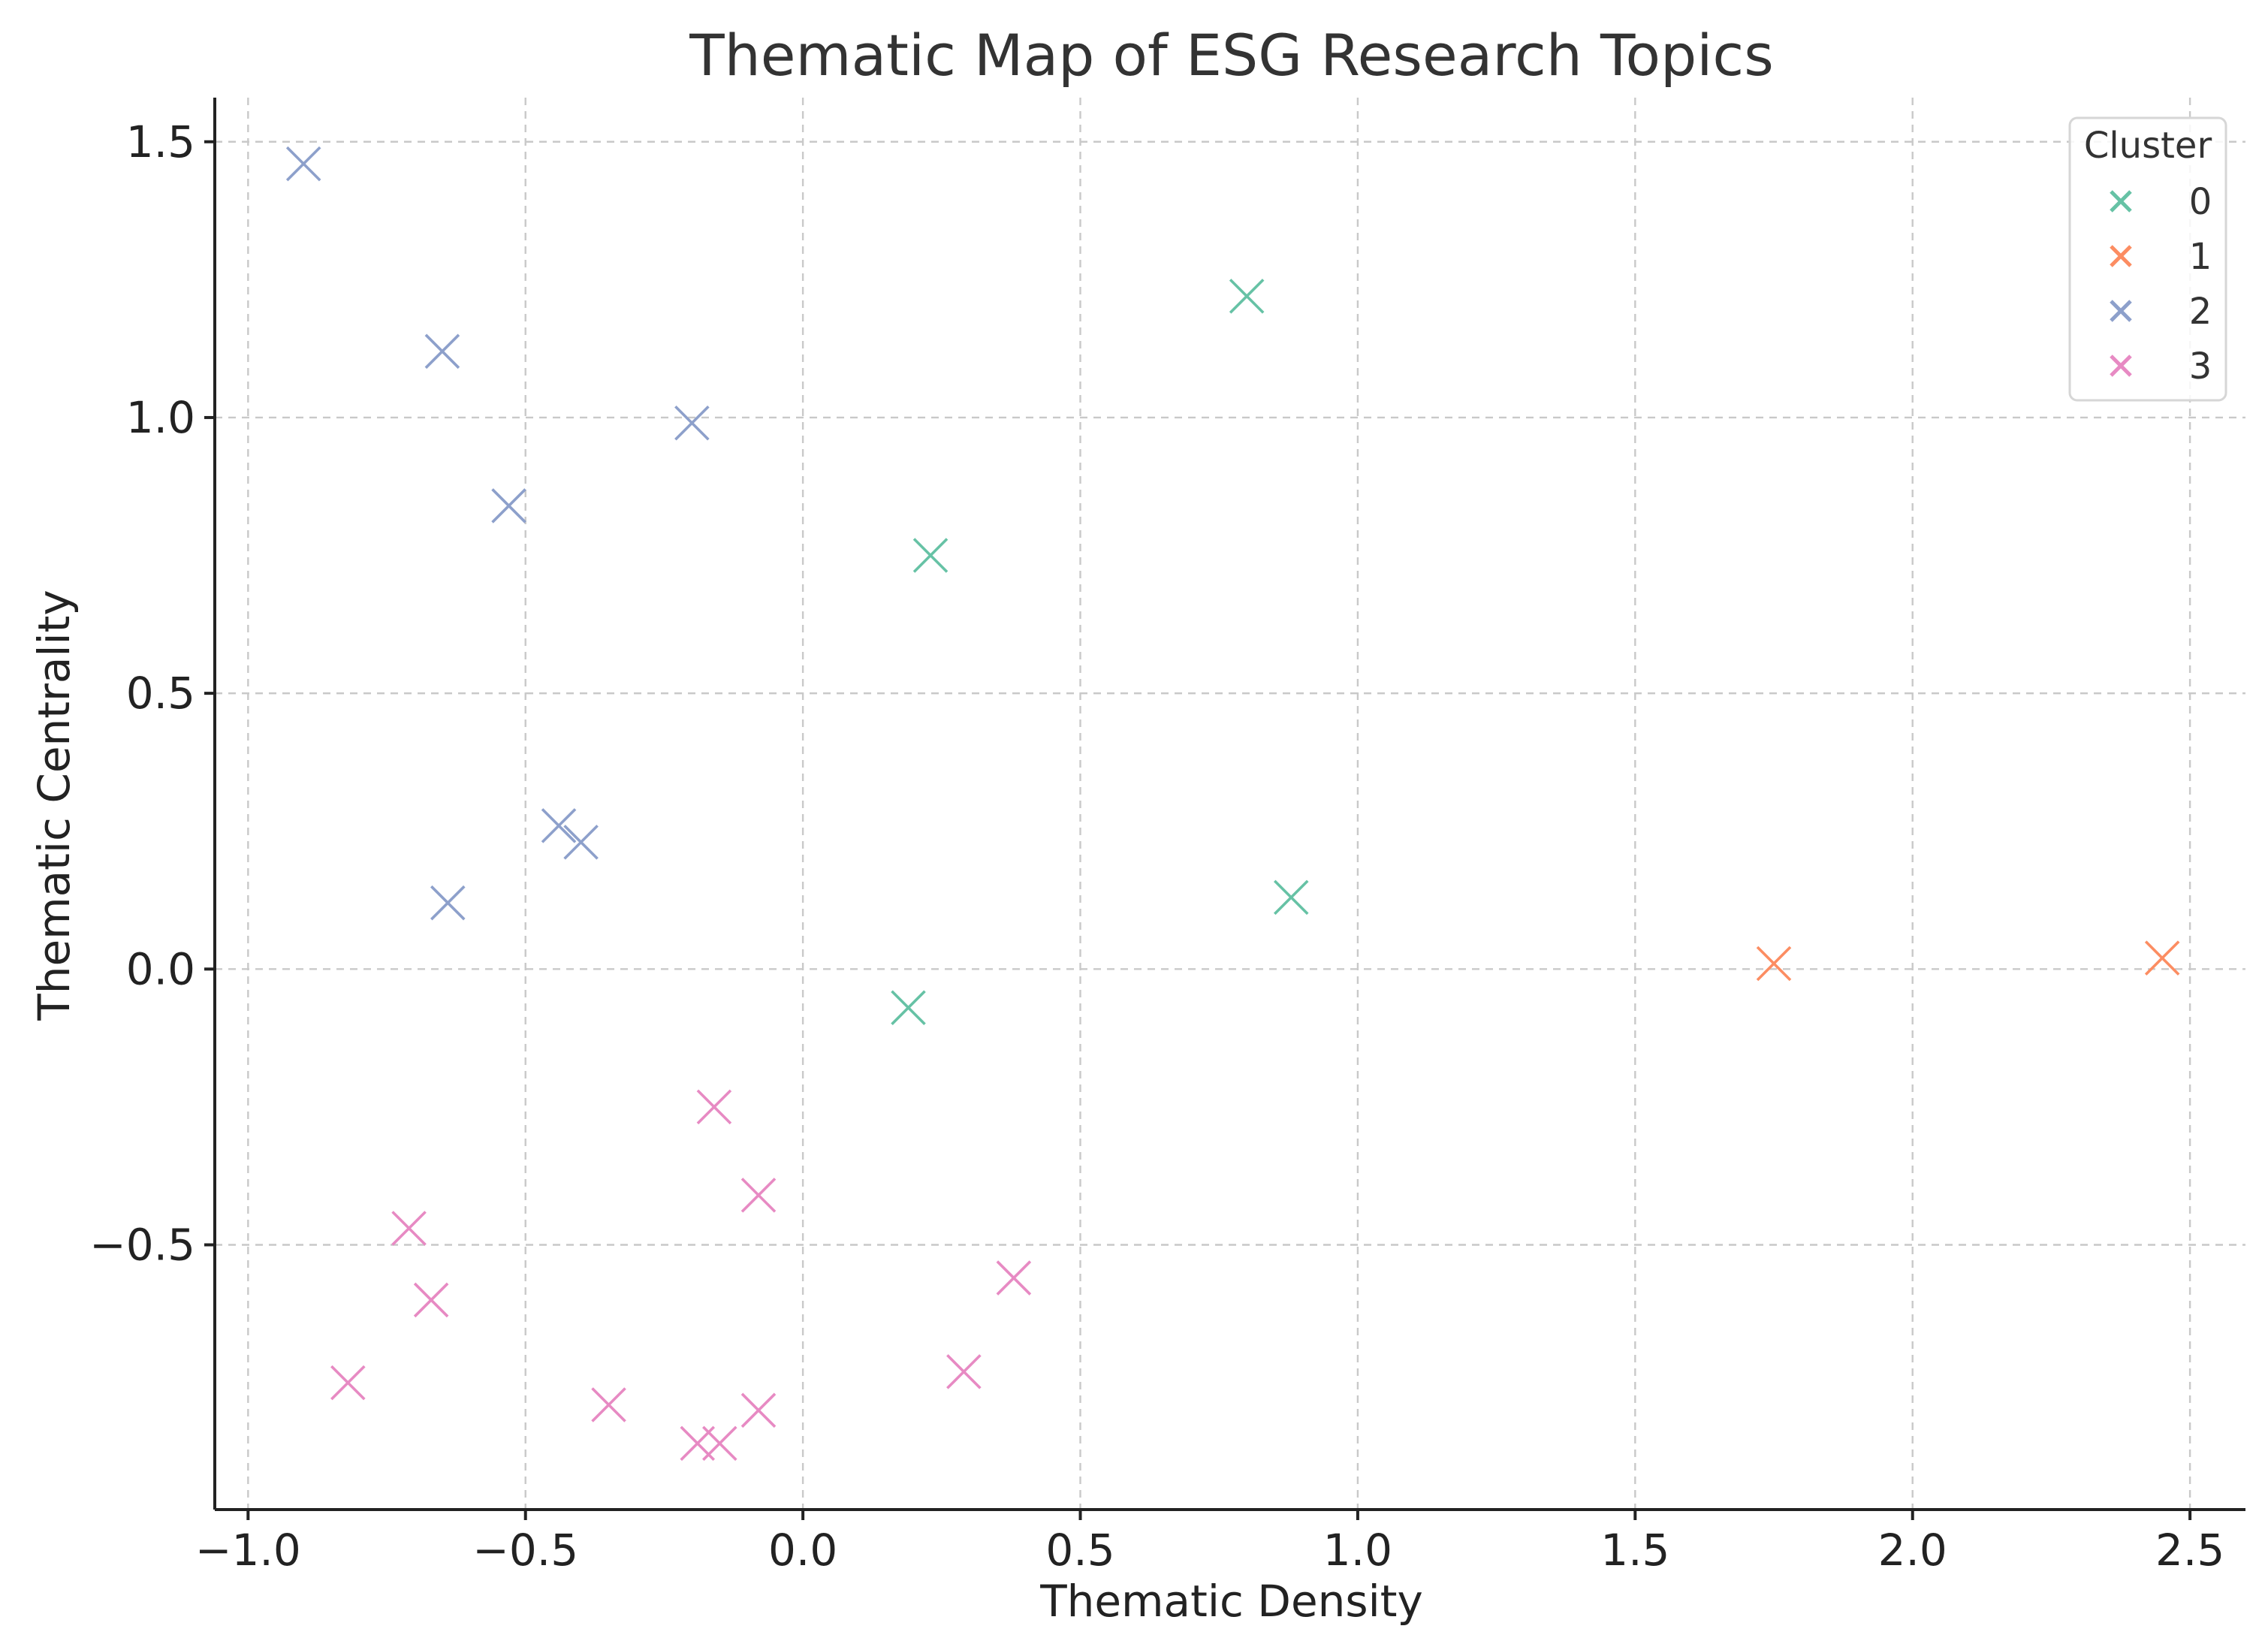 The image size is (2268, 1641). Describe the element at coordinates (2148, 146) in the screenshot. I see `legend-title: Cluster` at that location.